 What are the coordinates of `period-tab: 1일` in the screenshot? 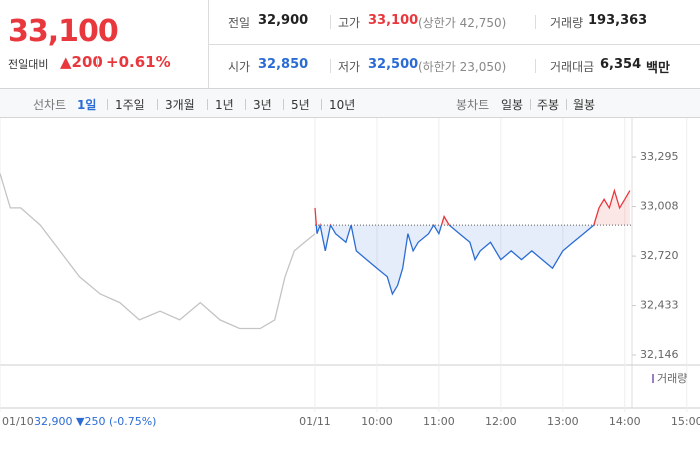 It's located at (87, 105).